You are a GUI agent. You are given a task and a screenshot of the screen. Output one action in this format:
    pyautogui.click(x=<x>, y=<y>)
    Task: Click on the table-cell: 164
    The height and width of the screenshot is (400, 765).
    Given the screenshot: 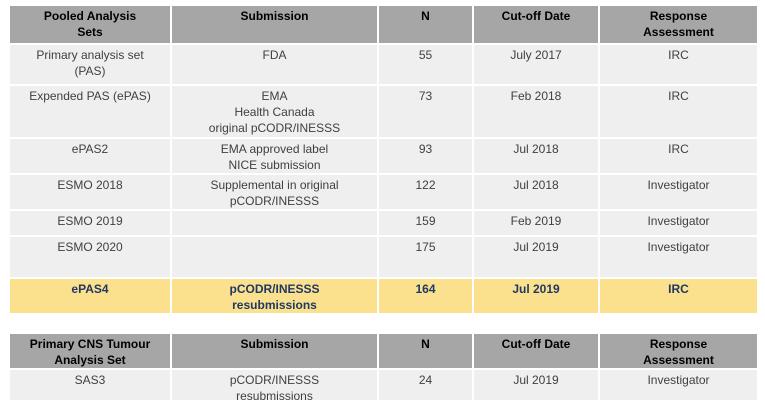 What is the action you would take?
    pyautogui.click(x=425, y=296)
    